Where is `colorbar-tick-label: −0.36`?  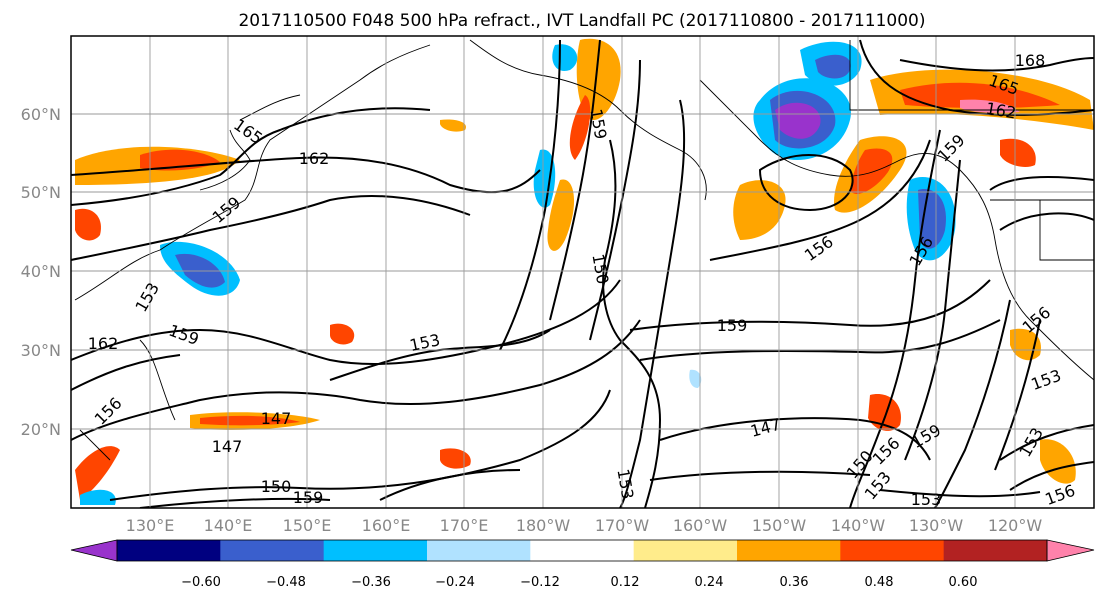 colorbar-tick-label: −0.36 is located at coordinates (371, 582).